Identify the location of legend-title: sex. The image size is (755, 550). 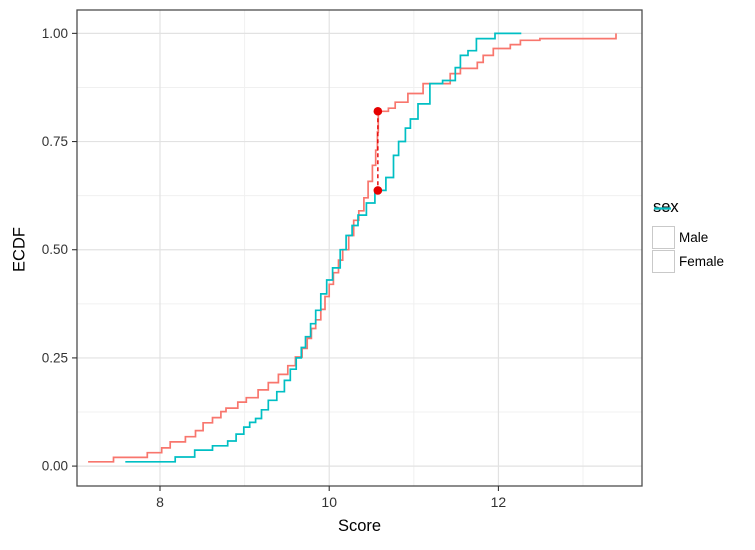
(666, 207).